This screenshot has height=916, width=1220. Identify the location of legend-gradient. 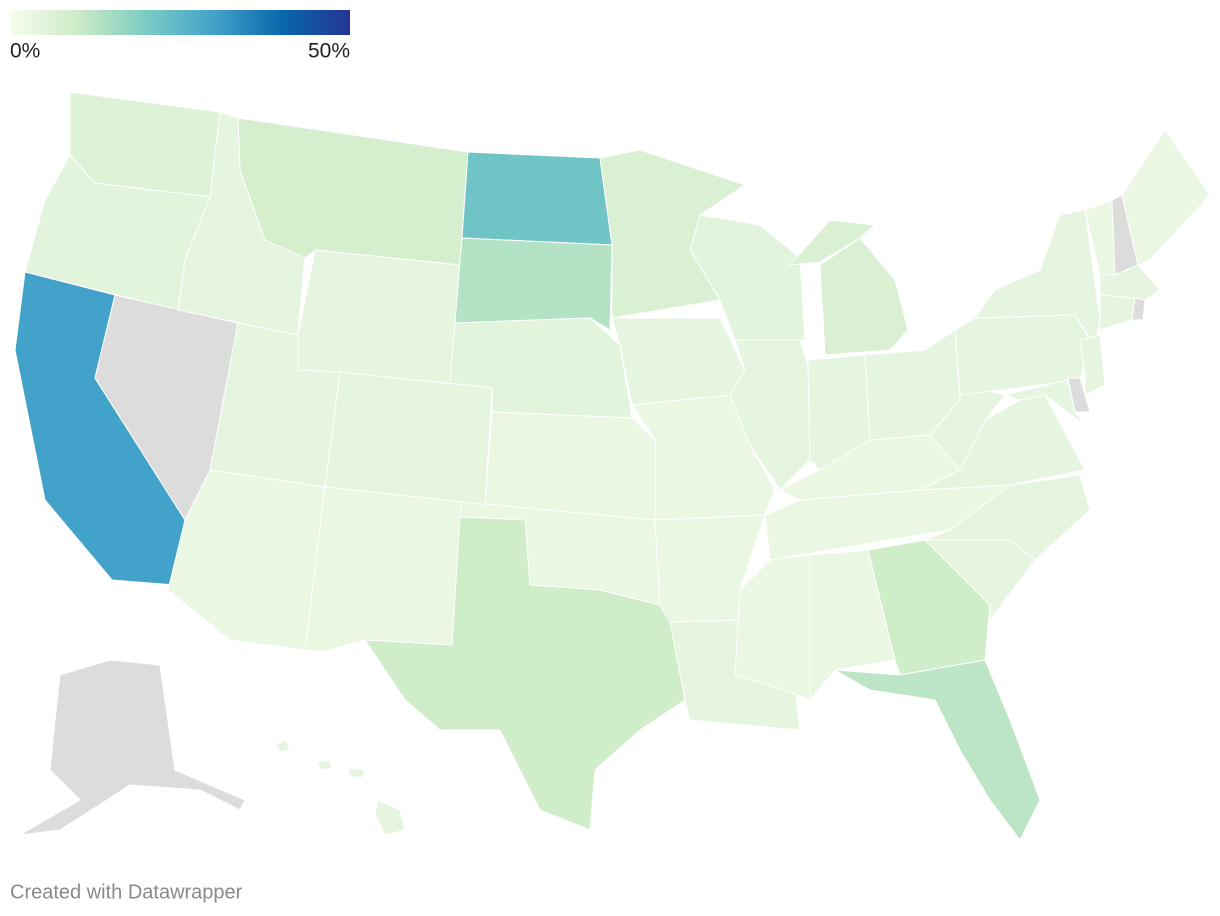
(180, 22).